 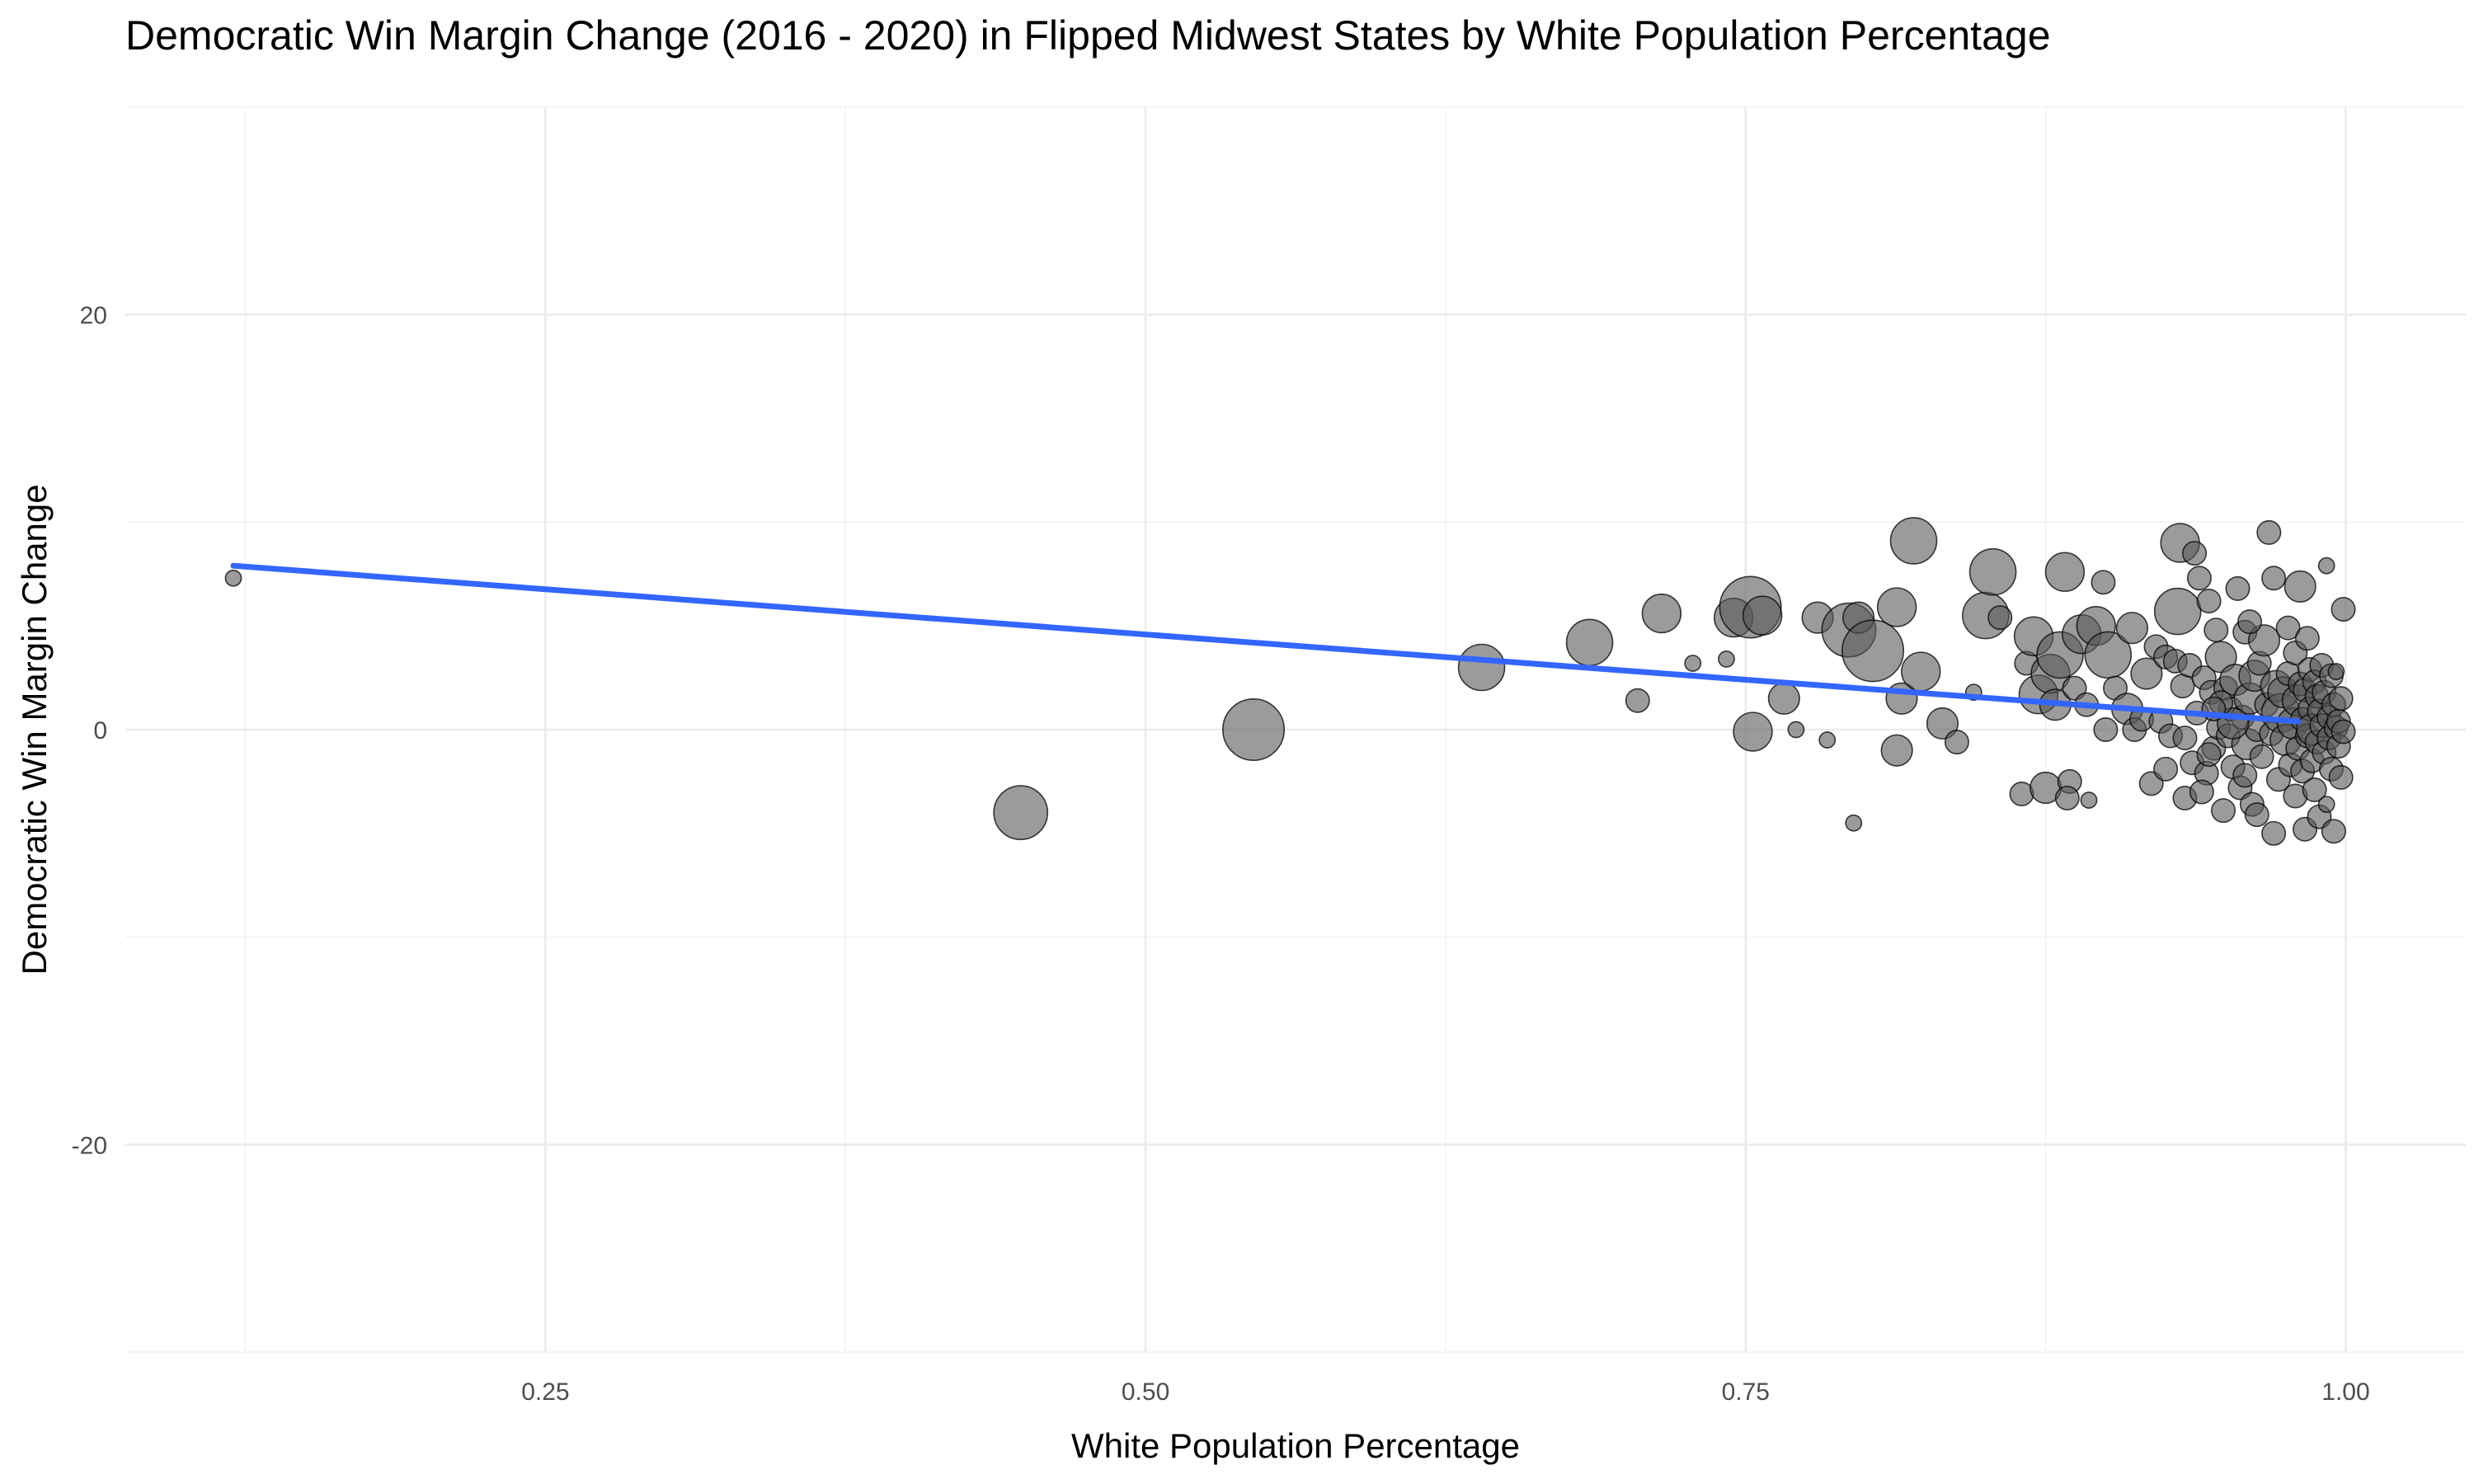 I want to click on y-tick-label-1: 0, so click(x=100, y=730).